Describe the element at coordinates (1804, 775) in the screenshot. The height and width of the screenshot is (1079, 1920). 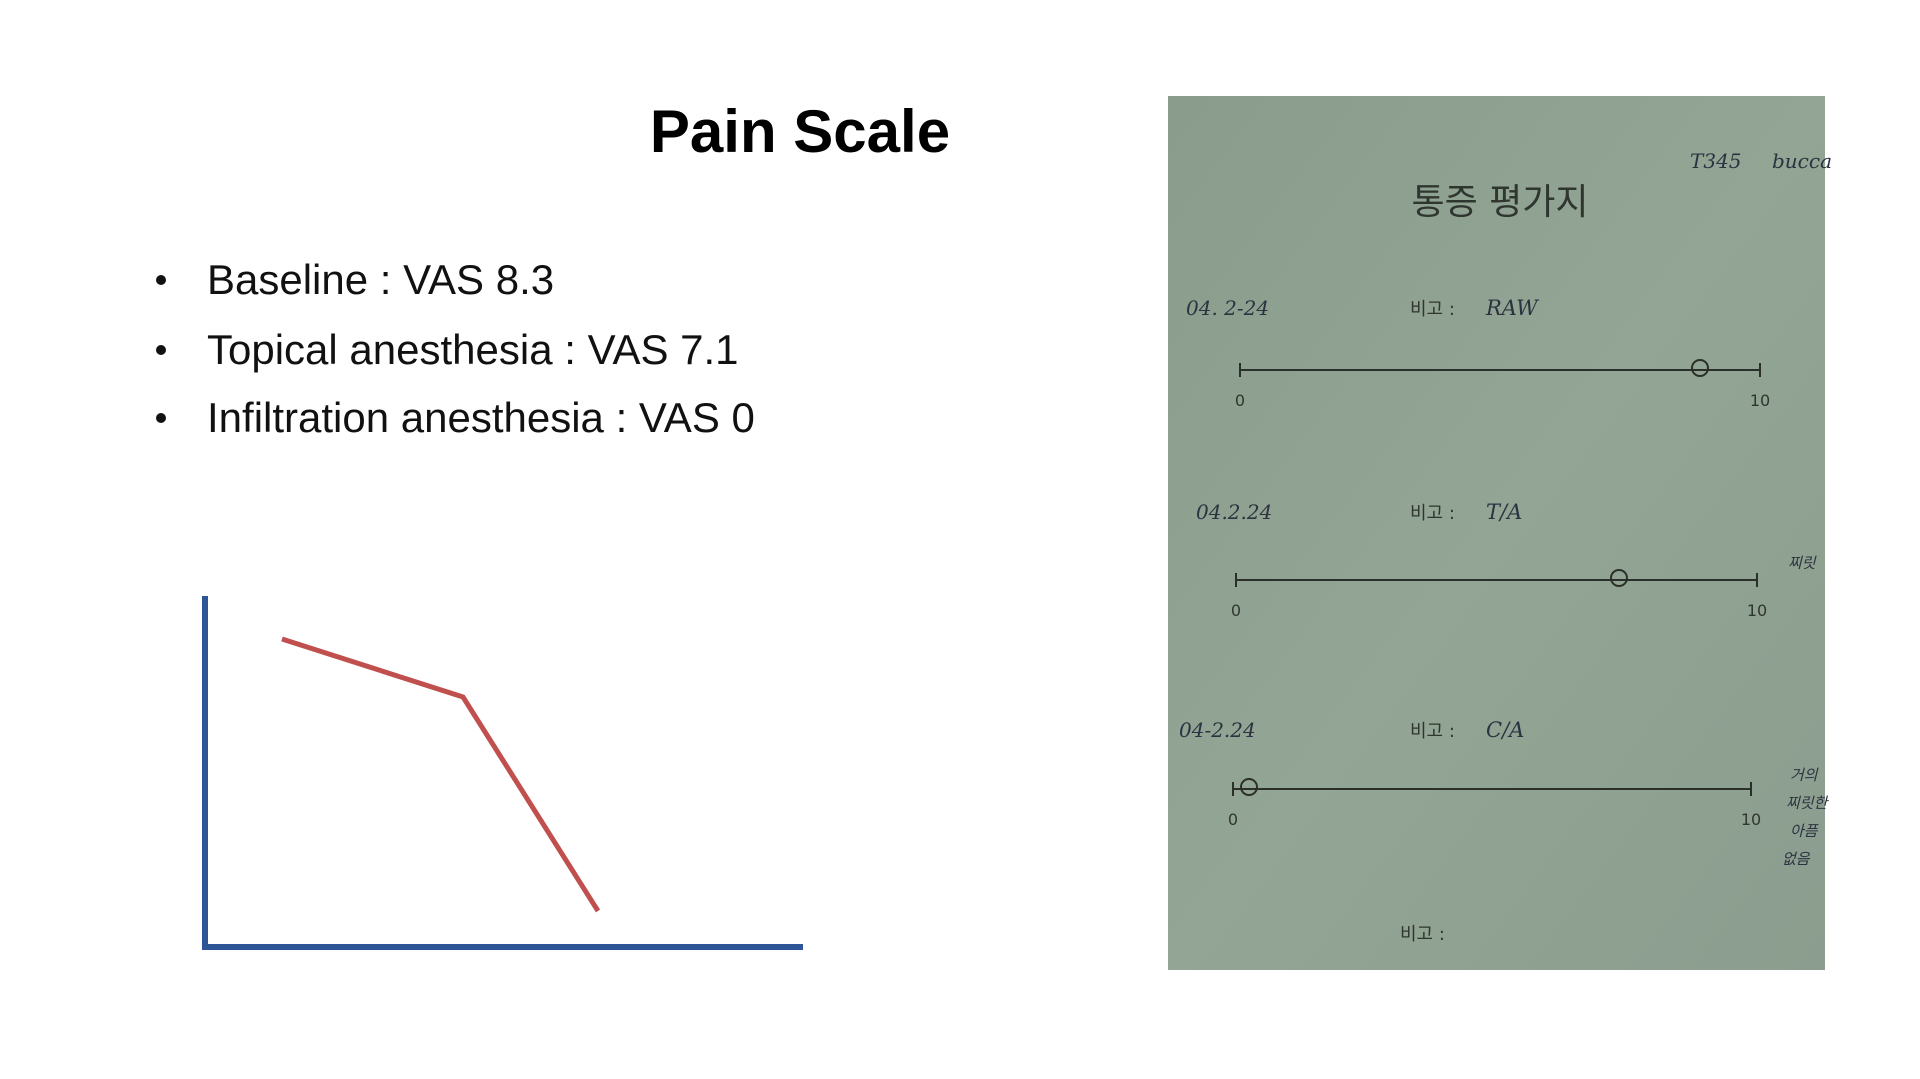
I see `side-note: 거의` at that location.